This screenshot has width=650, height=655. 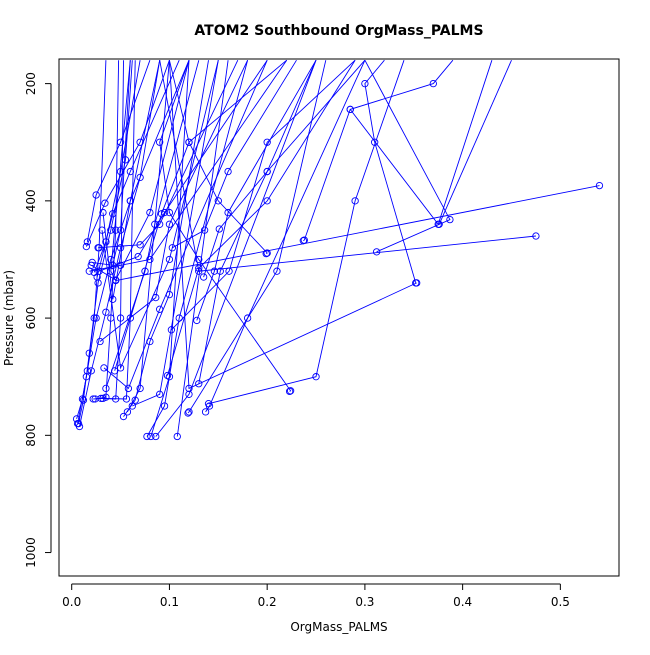 What do you see at coordinates (71, 602) in the screenshot?
I see `x-tick-label: 0.0` at bounding box center [71, 602].